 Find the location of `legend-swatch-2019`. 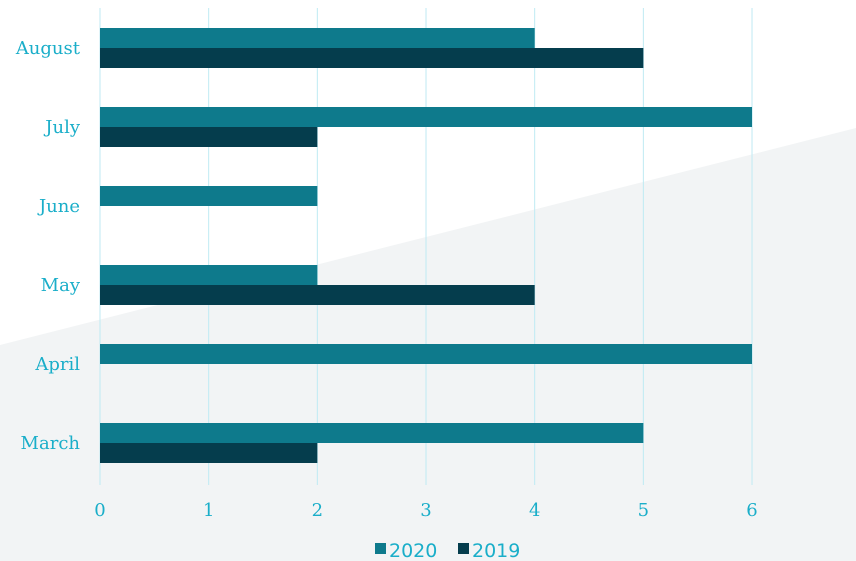

legend-swatch-2019 is located at coordinates (463, 548).